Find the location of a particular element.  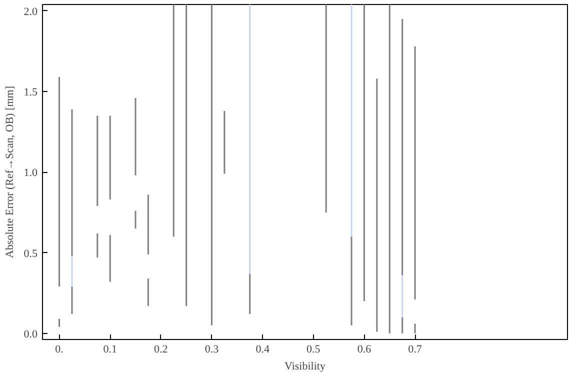

y-tick-label: 0.5 is located at coordinates (31, 254).